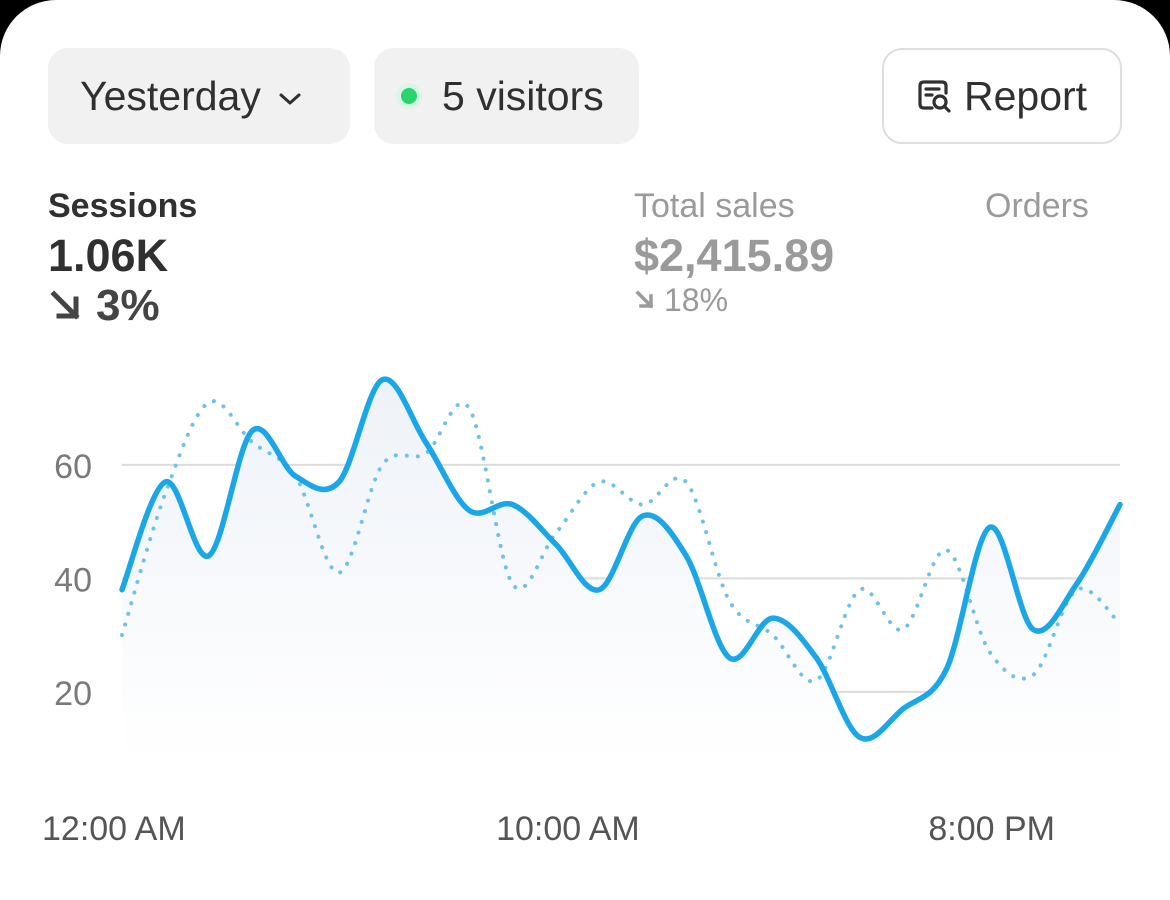  I want to click on metric-label: Sessions, so click(123, 206).